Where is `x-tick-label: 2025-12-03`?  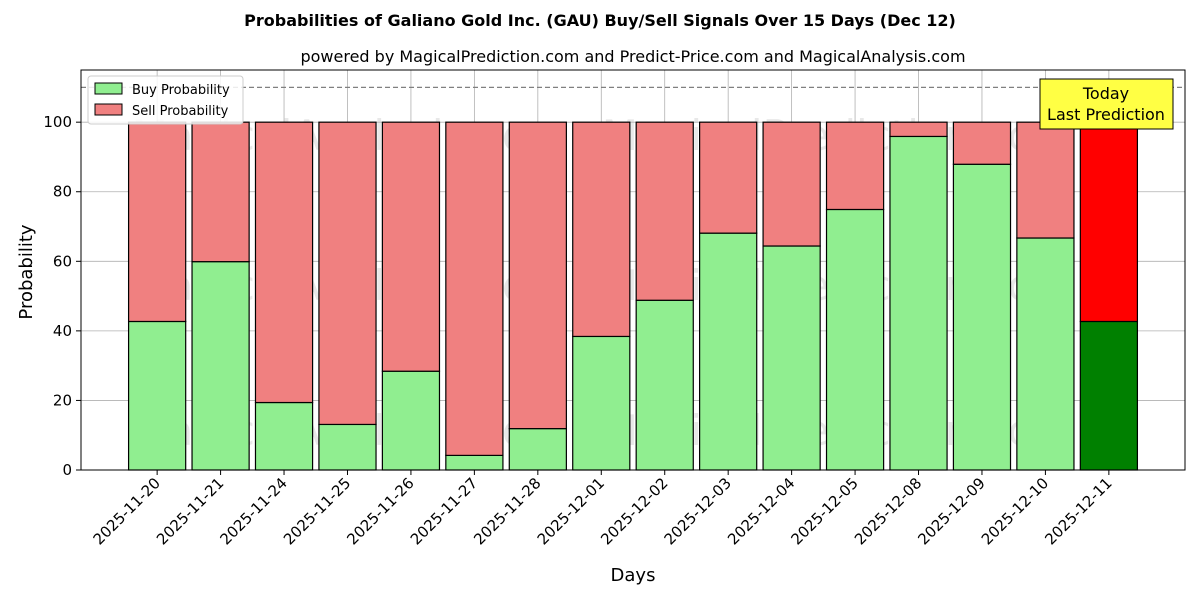 x-tick-label: 2025-12-03 is located at coordinates (698, 511).